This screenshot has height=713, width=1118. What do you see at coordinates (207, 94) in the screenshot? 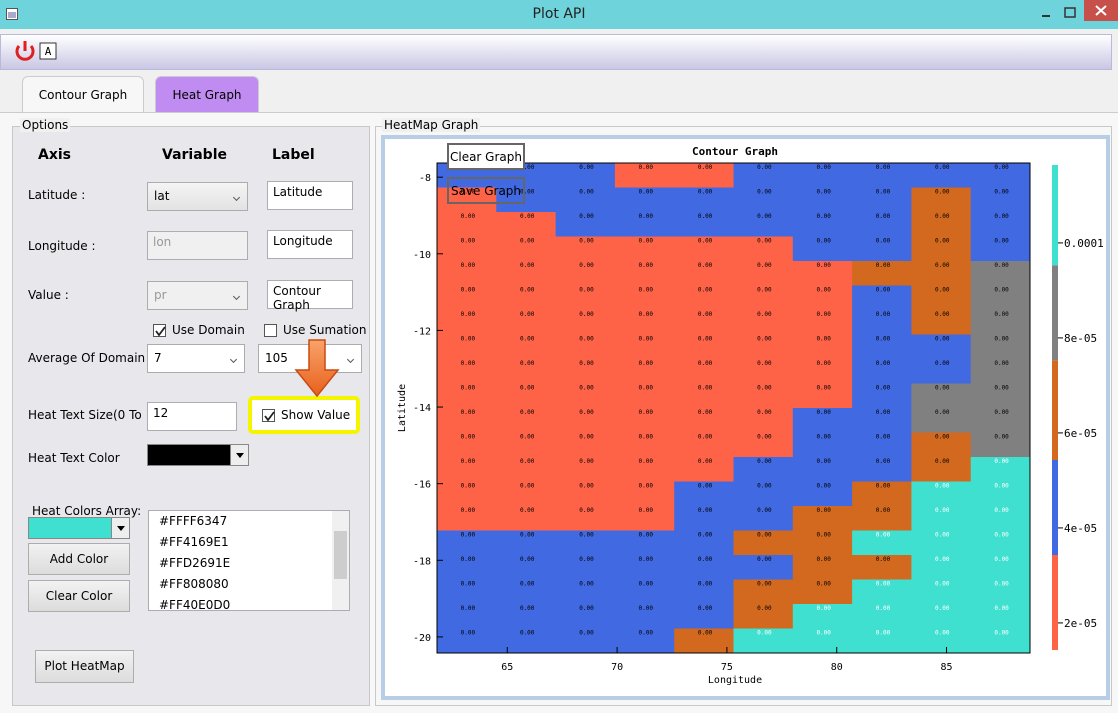
I see `tab-active: Heat Graph` at bounding box center [207, 94].